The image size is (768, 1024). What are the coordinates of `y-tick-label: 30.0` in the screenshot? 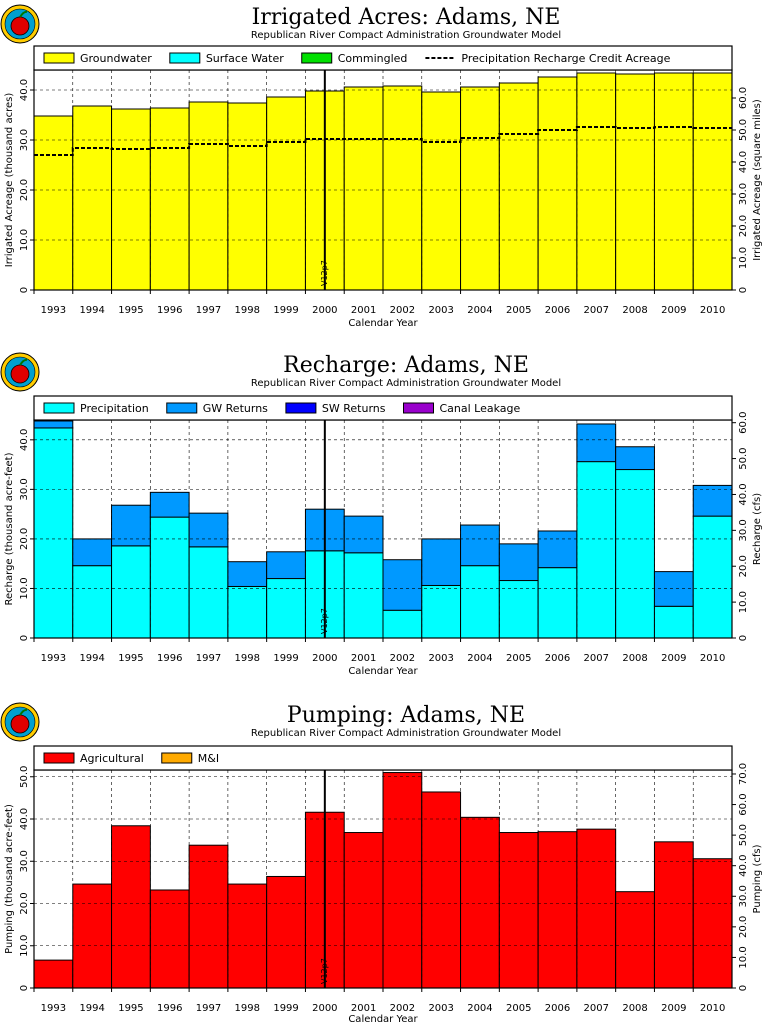 It's located at (24, 861).